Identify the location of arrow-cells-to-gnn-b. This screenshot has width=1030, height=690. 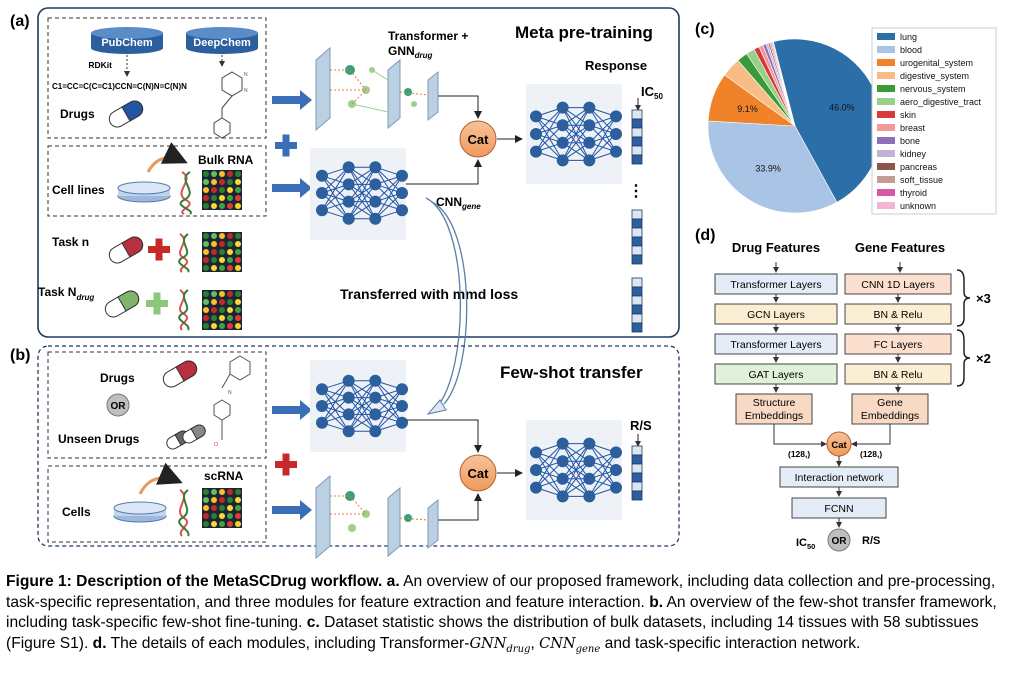
(292, 510).